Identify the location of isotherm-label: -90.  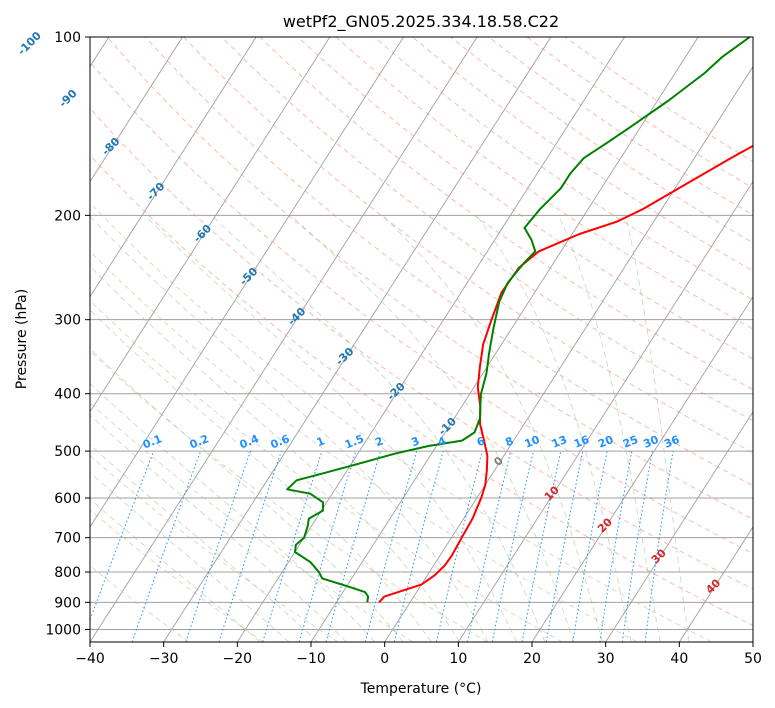
(67, 98).